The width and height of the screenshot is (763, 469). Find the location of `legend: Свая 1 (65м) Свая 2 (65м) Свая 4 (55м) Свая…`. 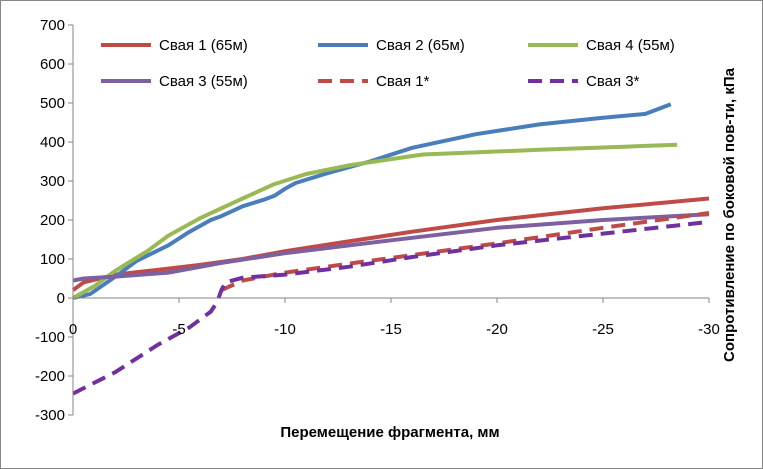

legend: Свая 1 (65м) Свая 2 (65м) Свая 4 (55м) Свая… is located at coordinates (388, 63).